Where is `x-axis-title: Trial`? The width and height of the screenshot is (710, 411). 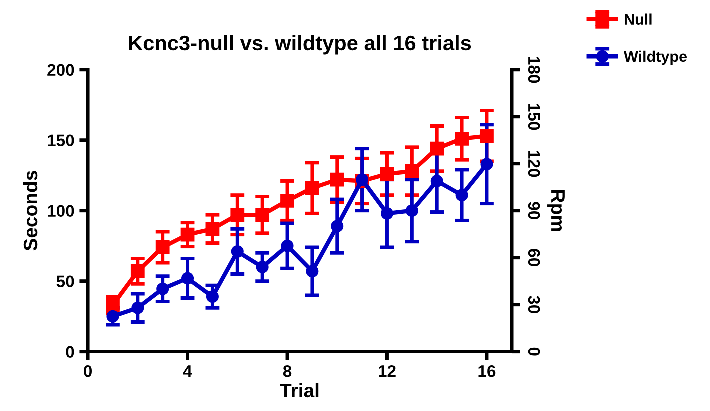
x-axis-title: Trial is located at coordinates (299, 390).